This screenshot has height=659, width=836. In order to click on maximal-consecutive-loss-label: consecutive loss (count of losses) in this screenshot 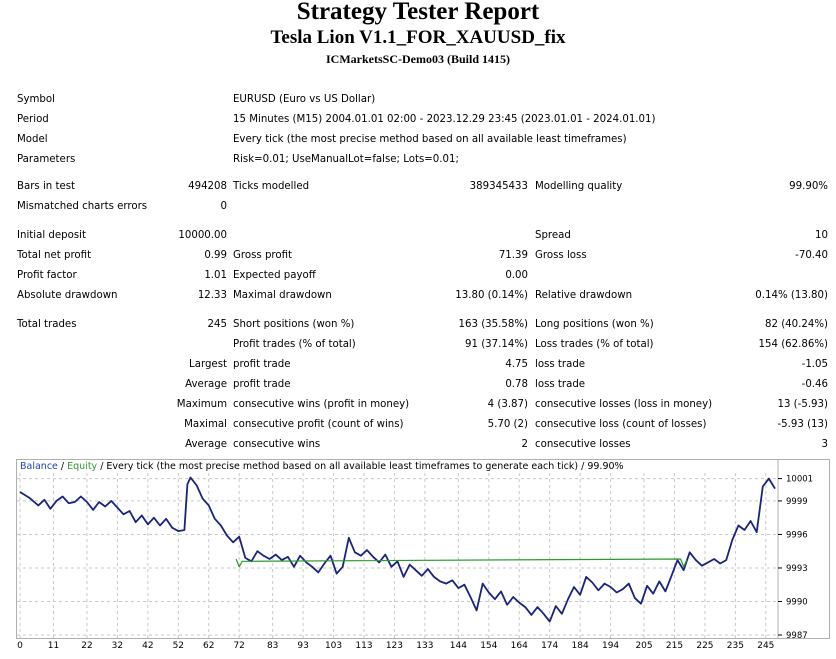, I will do `click(621, 424)`.